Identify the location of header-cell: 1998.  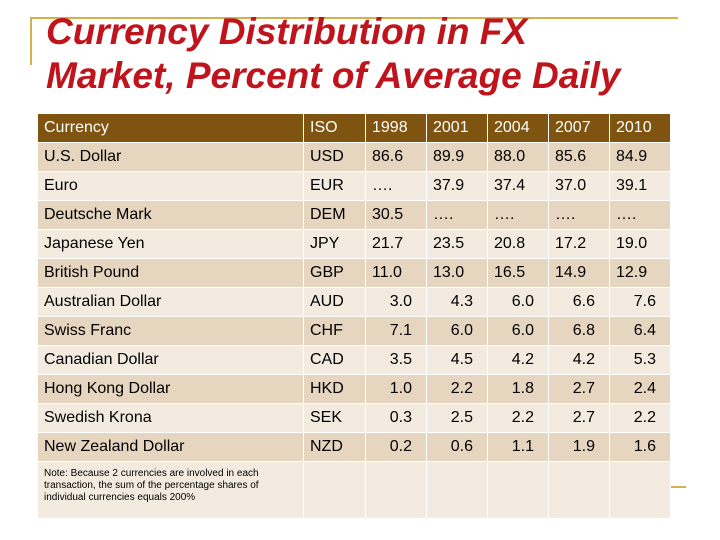
(396, 128).